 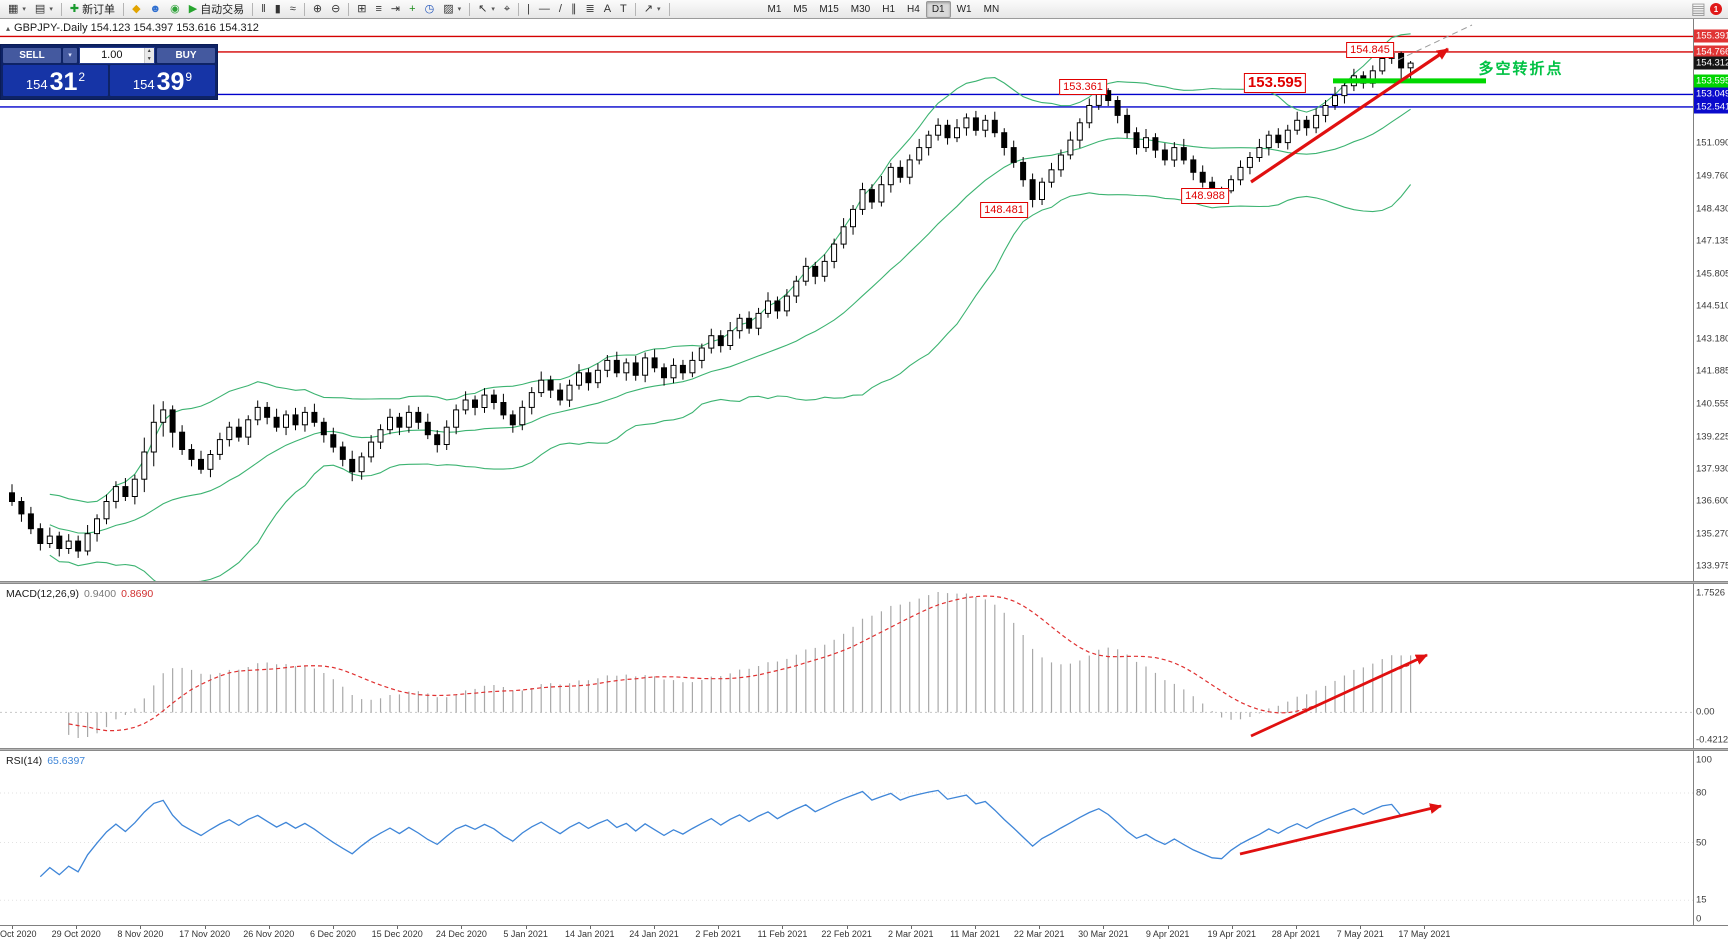 What do you see at coordinates (292, 8) in the screenshot?
I see `line-chart-icon: ≈` at bounding box center [292, 8].